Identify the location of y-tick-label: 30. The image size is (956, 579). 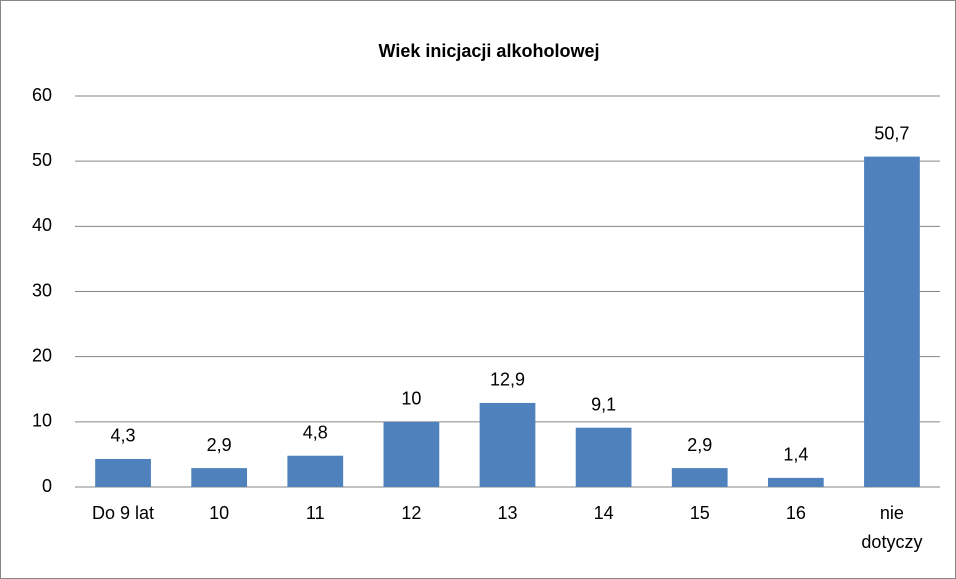
(42, 290).